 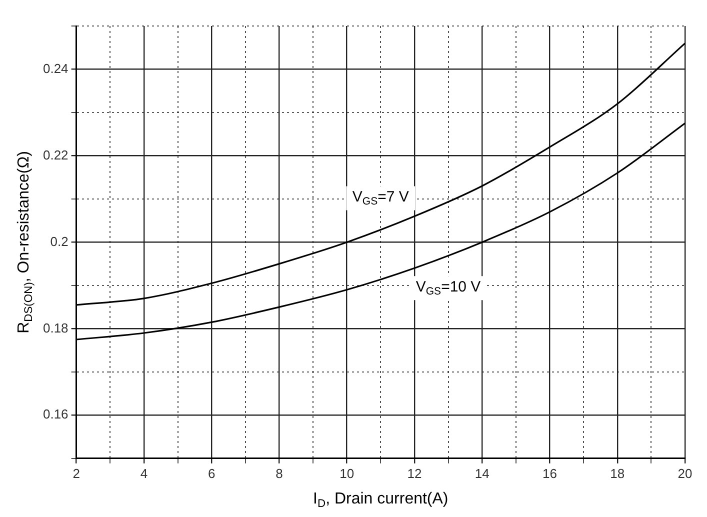 I want to click on y-tick-label: 0.24, so click(x=55, y=68).